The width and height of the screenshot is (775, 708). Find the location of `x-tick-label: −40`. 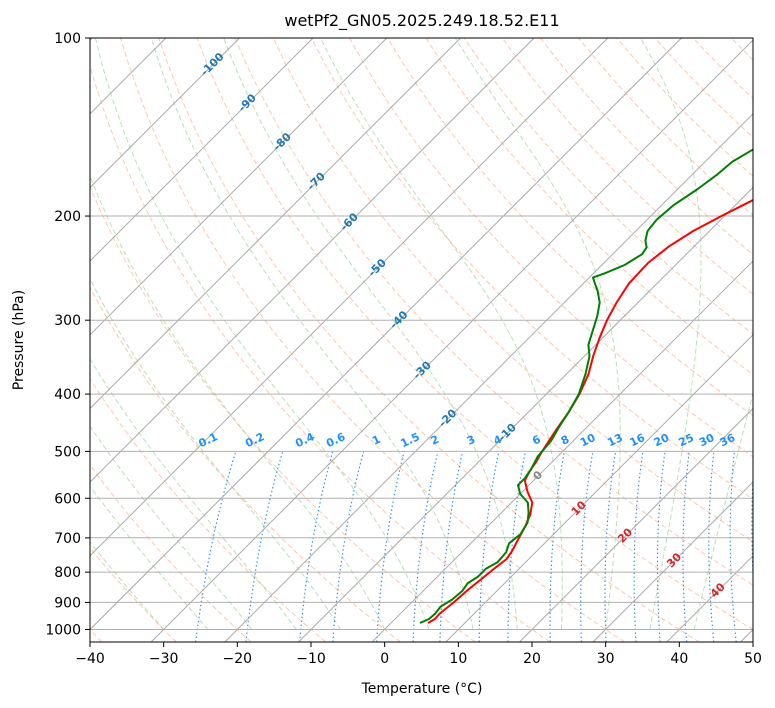

x-tick-label: −40 is located at coordinates (90, 659).